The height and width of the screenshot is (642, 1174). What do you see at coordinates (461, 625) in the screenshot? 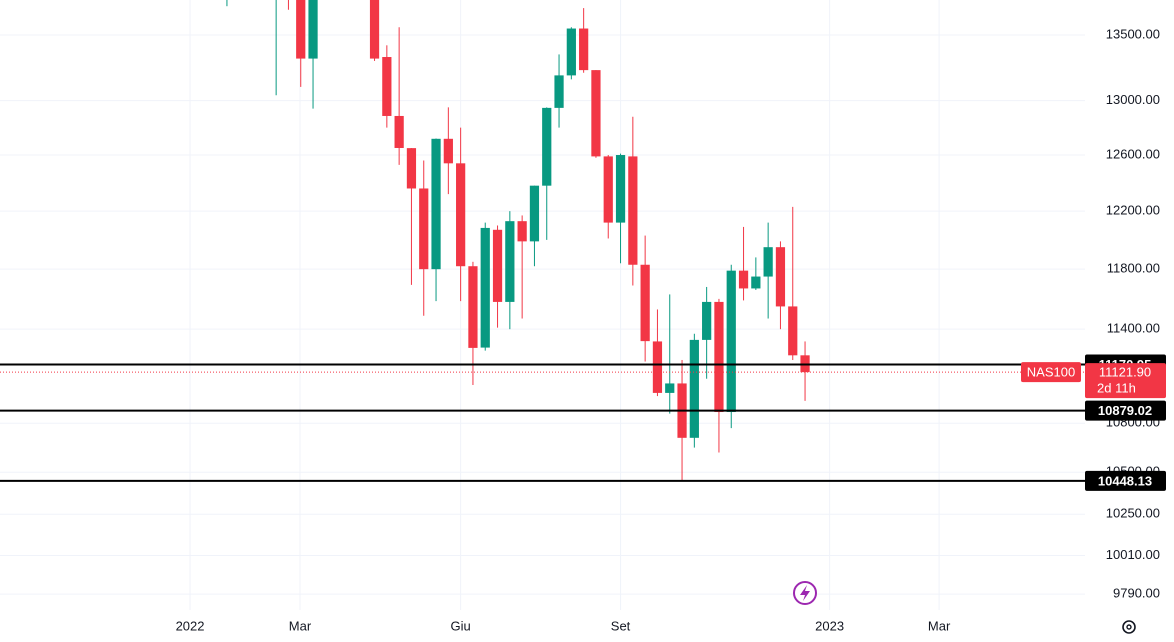
I see `x-tick-label: Giu` at bounding box center [461, 625].